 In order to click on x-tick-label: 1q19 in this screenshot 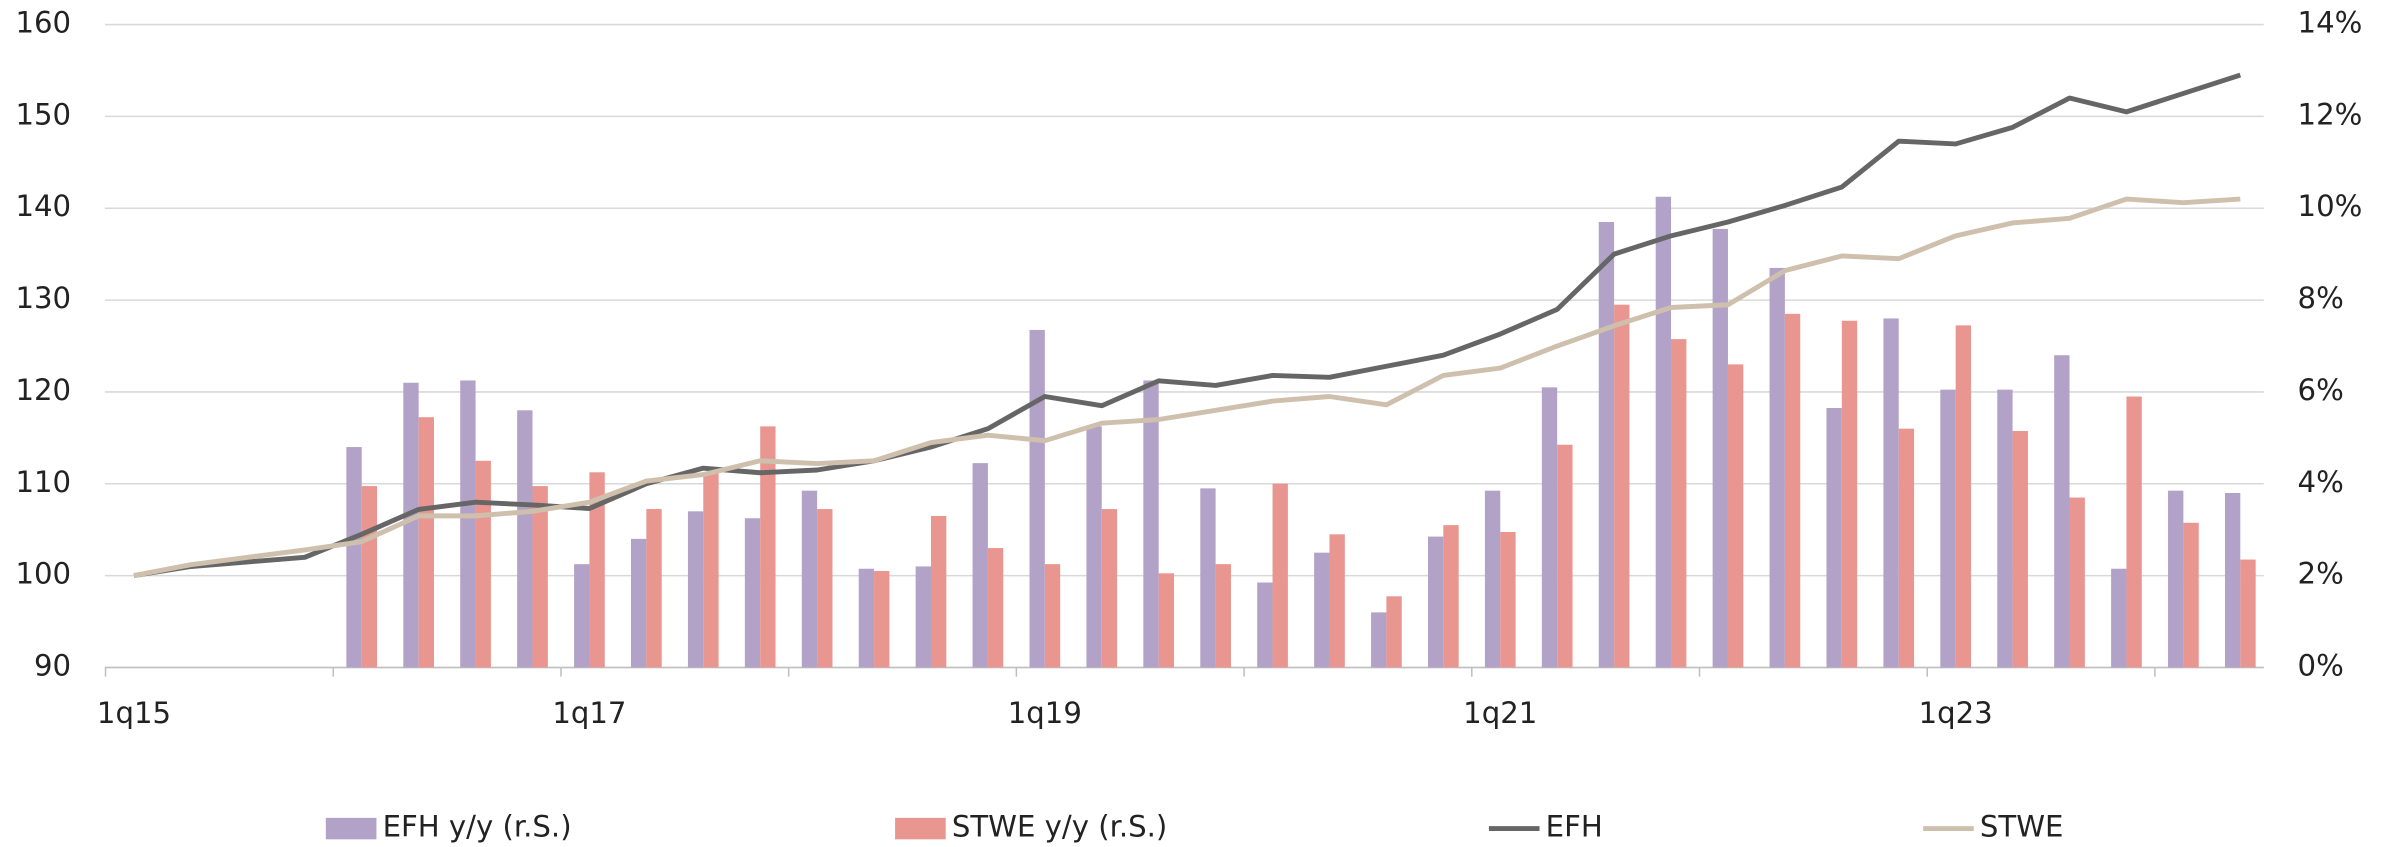, I will do `click(1045, 713)`.